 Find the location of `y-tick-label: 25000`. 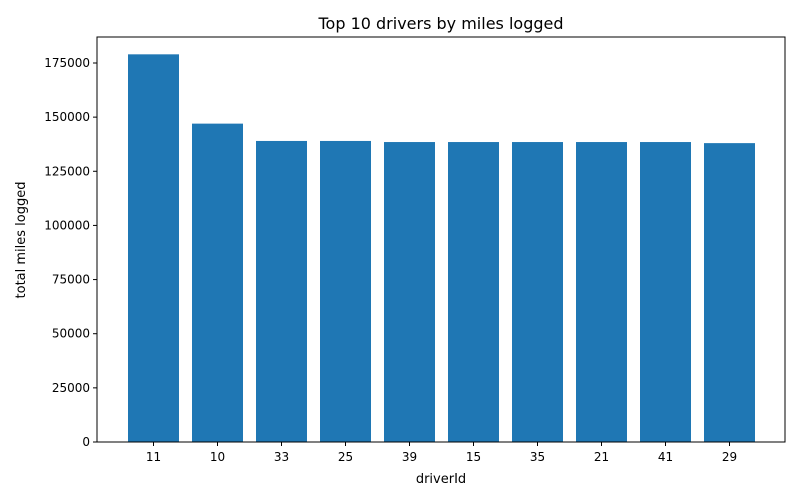

y-tick-label: 25000 is located at coordinates (71, 388).